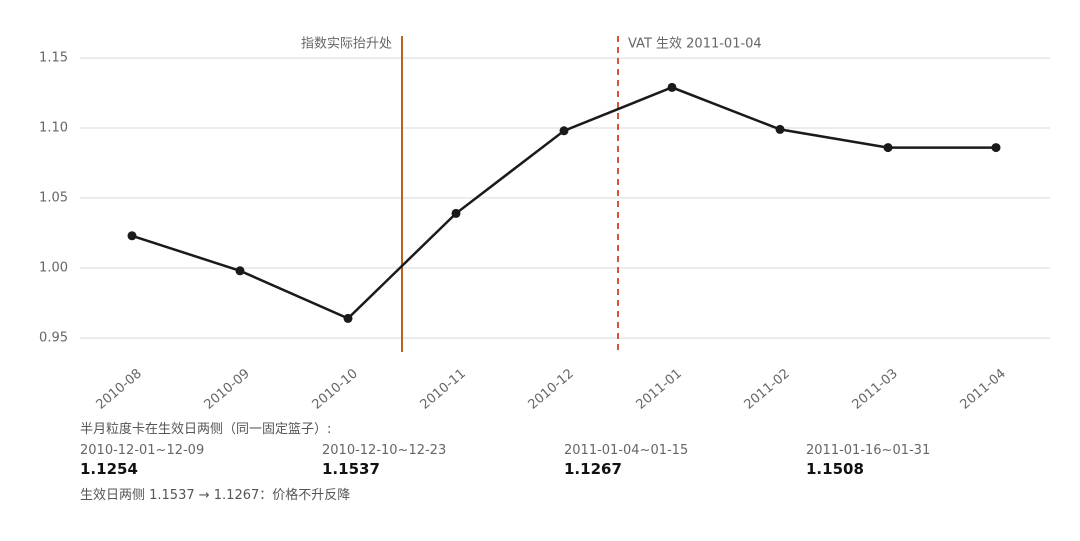 The image size is (1080, 541). What do you see at coordinates (835, 469) in the screenshot?
I see `period-value: 1.1508` at bounding box center [835, 469].